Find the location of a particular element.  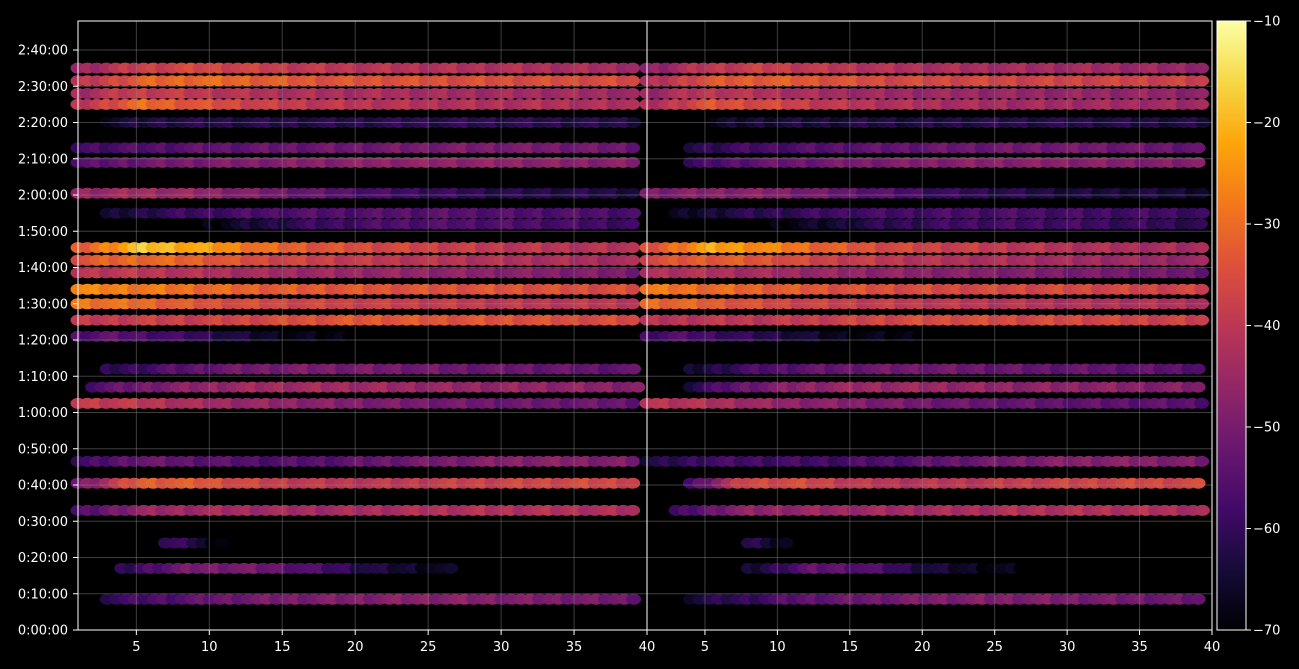

y-tick-label: 0:20:00 is located at coordinates (43, 558).